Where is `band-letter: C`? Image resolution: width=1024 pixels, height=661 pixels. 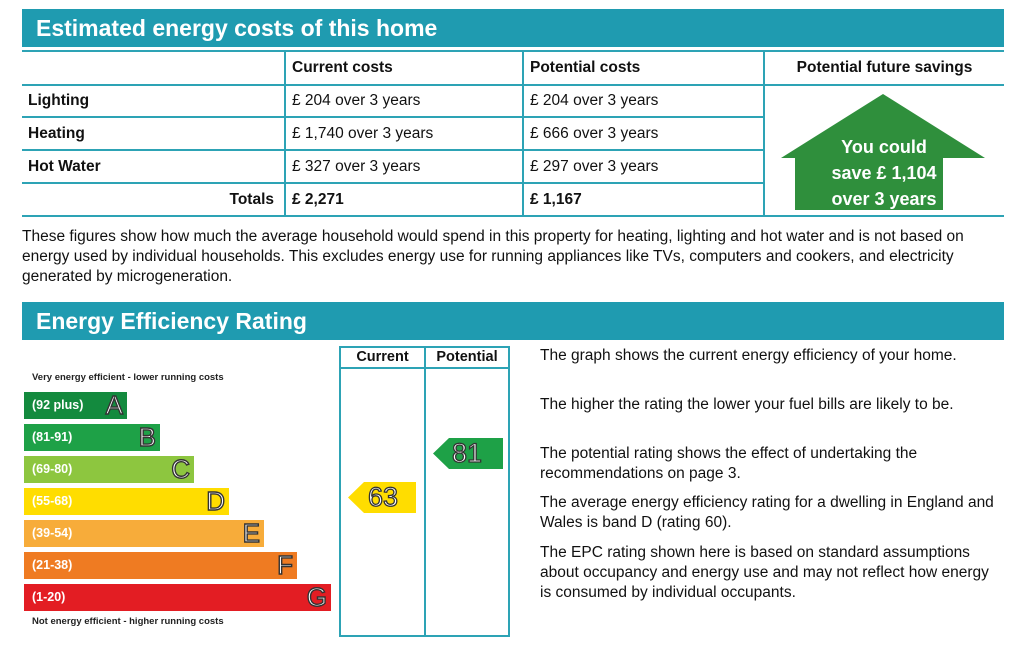 band-letter: C is located at coordinates (181, 468).